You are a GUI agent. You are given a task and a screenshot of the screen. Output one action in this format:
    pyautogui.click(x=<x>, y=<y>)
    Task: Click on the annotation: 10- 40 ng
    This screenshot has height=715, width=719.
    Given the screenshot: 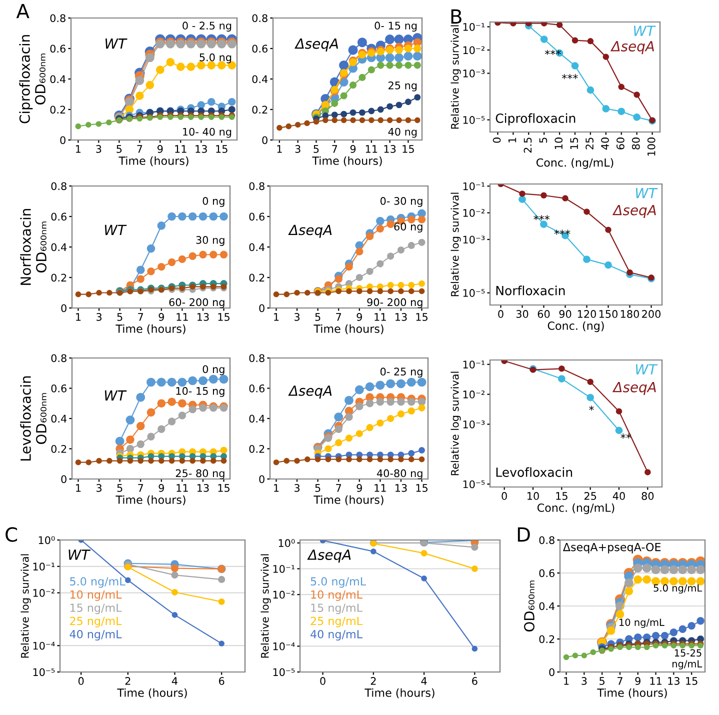 What is the action you would take?
    pyautogui.click(x=207, y=133)
    